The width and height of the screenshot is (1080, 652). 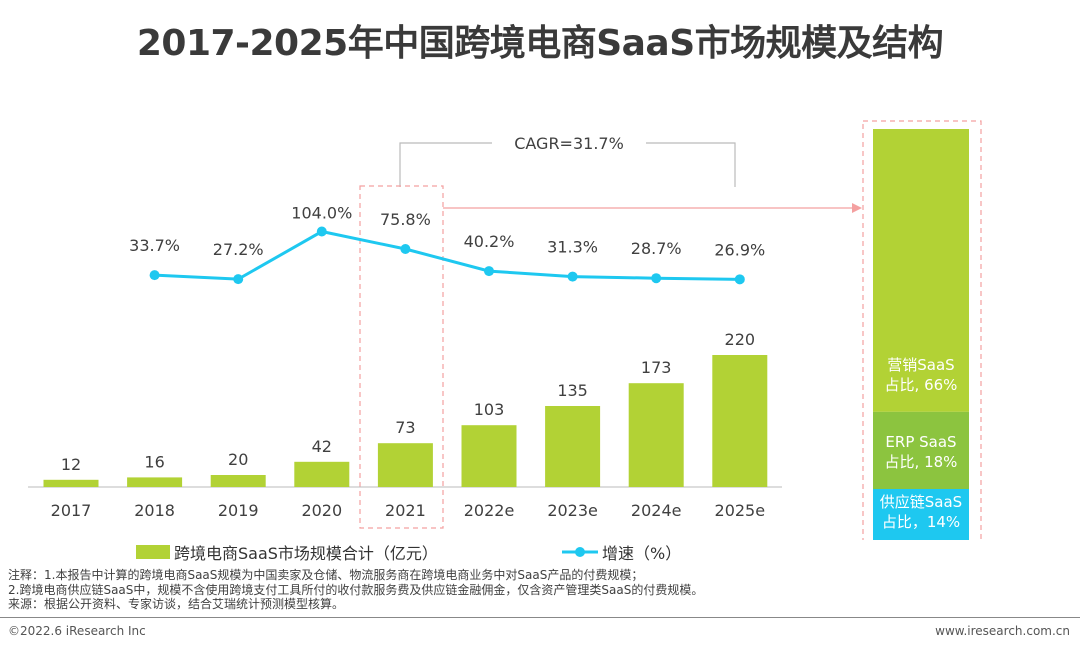 I want to click on bar-label-2019: 20, so click(x=238, y=459).